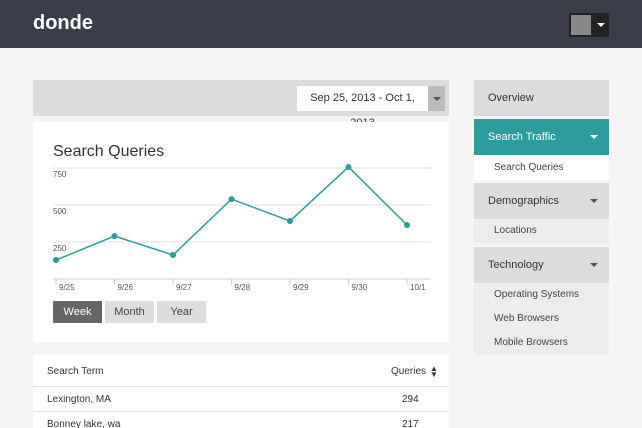  Describe the element at coordinates (541, 201) in the screenshot. I see `nav-section: Demographics` at that location.